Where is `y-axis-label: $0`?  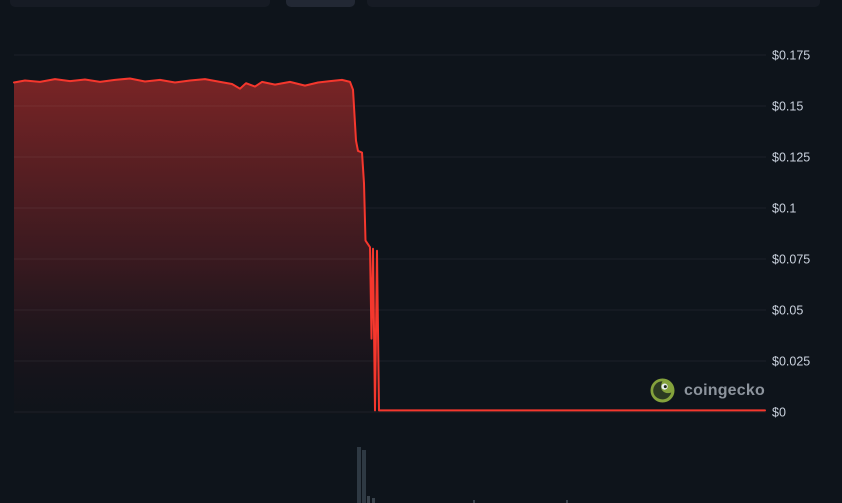 y-axis-label: $0 is located at coordinates (779, 413).